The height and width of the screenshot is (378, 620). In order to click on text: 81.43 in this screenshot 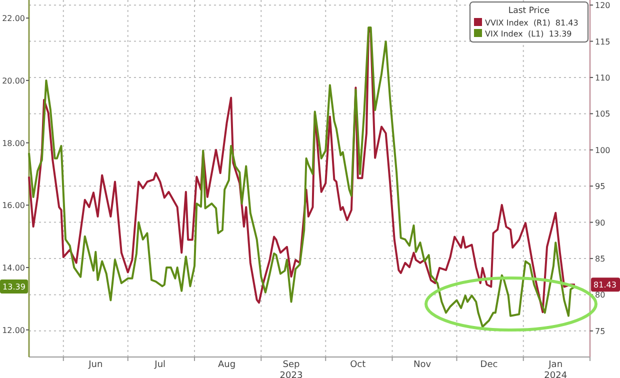, I will do `click(605, 285)`.